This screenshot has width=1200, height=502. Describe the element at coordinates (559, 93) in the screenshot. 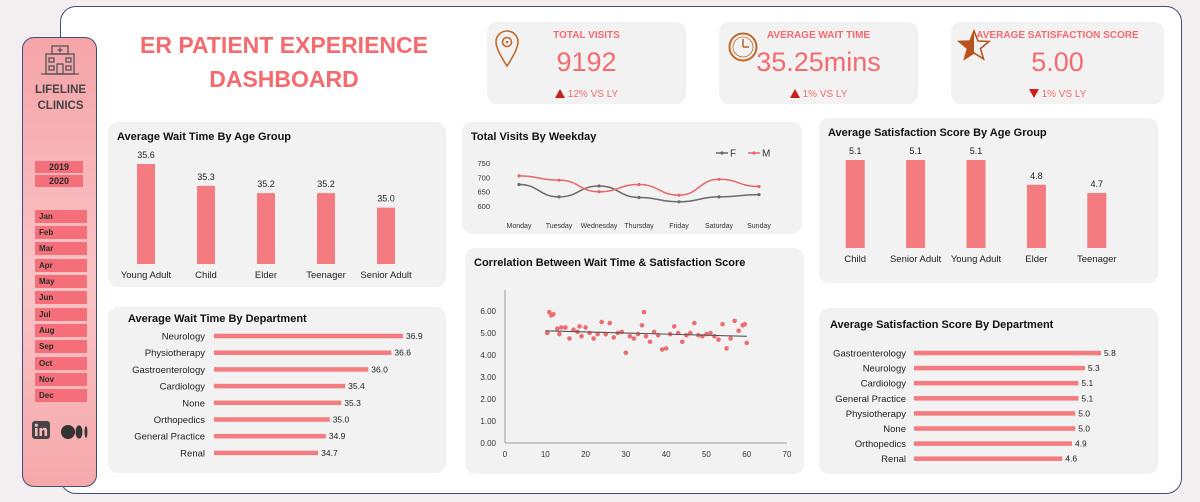

I see `trend-up-icon` at that location.